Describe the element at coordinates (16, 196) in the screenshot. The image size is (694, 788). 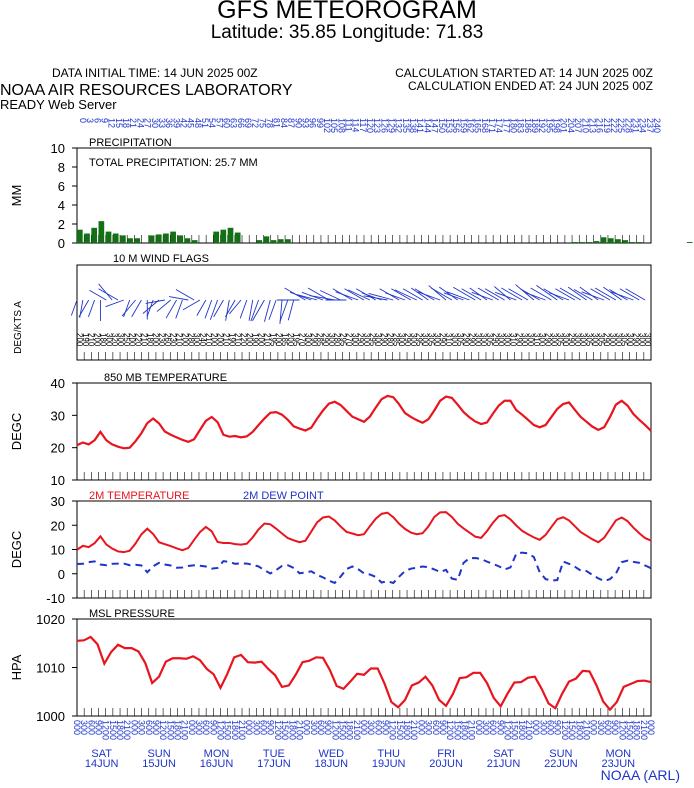
I see `y-axis-label: MM` at that location.